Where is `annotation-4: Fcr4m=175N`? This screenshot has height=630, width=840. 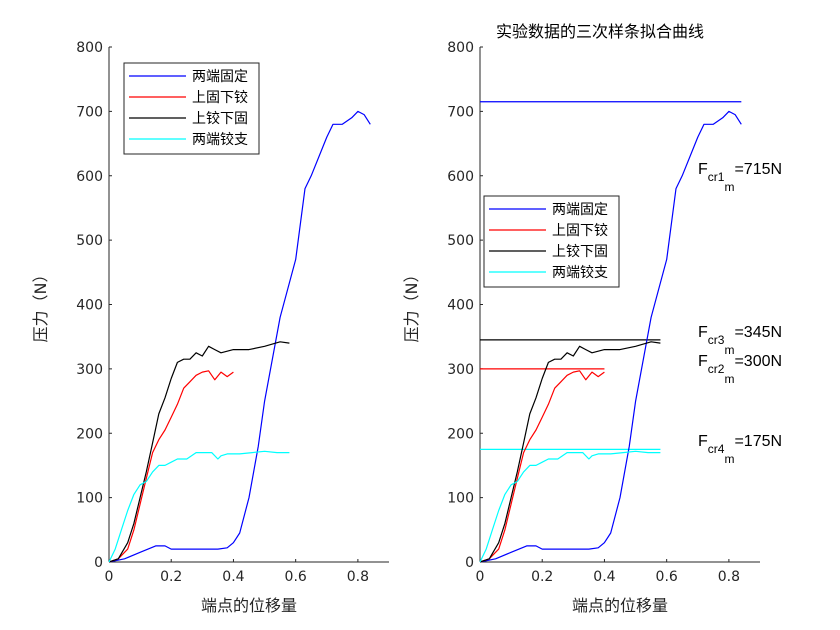
annotation-4: Fcr4m=175N is located at coordinates (740, 449).